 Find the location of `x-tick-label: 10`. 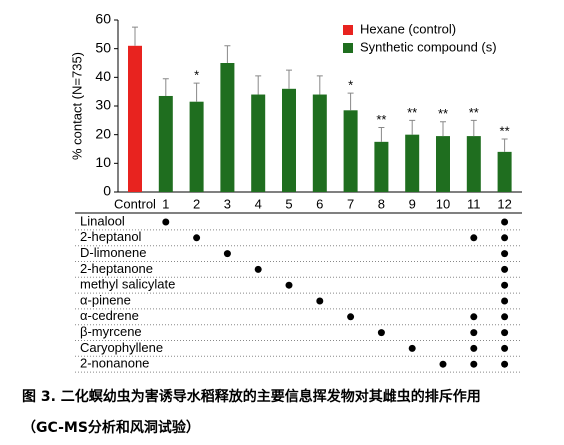

x-tick-label: 10 is located at coordinates (443, 203).